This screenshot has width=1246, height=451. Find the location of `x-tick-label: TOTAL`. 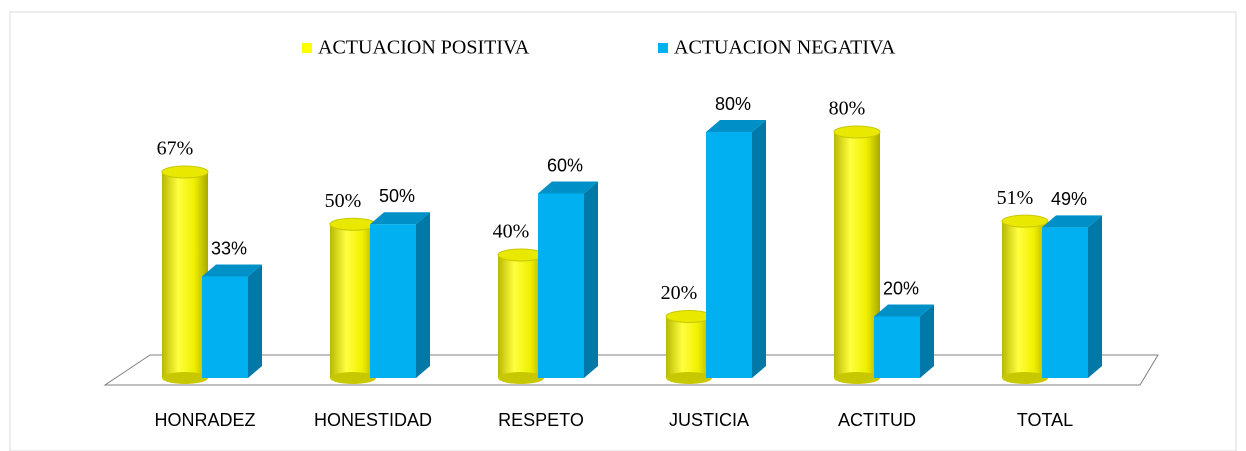

x-tick-label: TOTAL is located at coordinates (1045, 420).